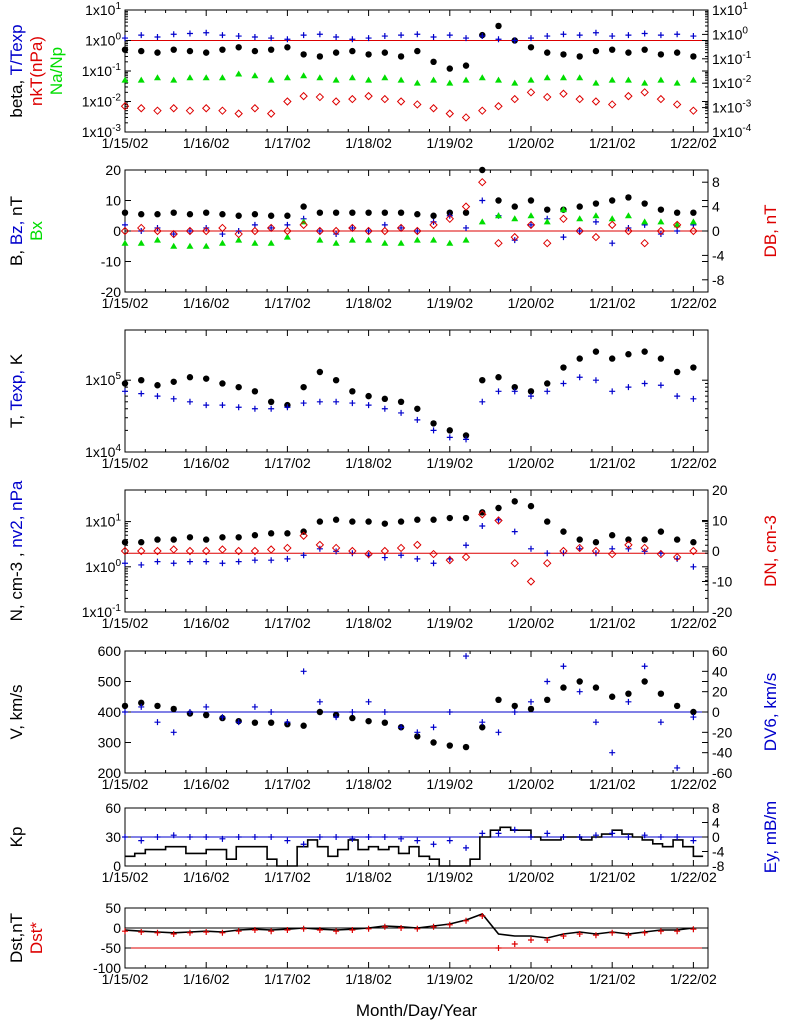 The image size is (791, 1024). I want to click on panel-frame, so click(416, 551).